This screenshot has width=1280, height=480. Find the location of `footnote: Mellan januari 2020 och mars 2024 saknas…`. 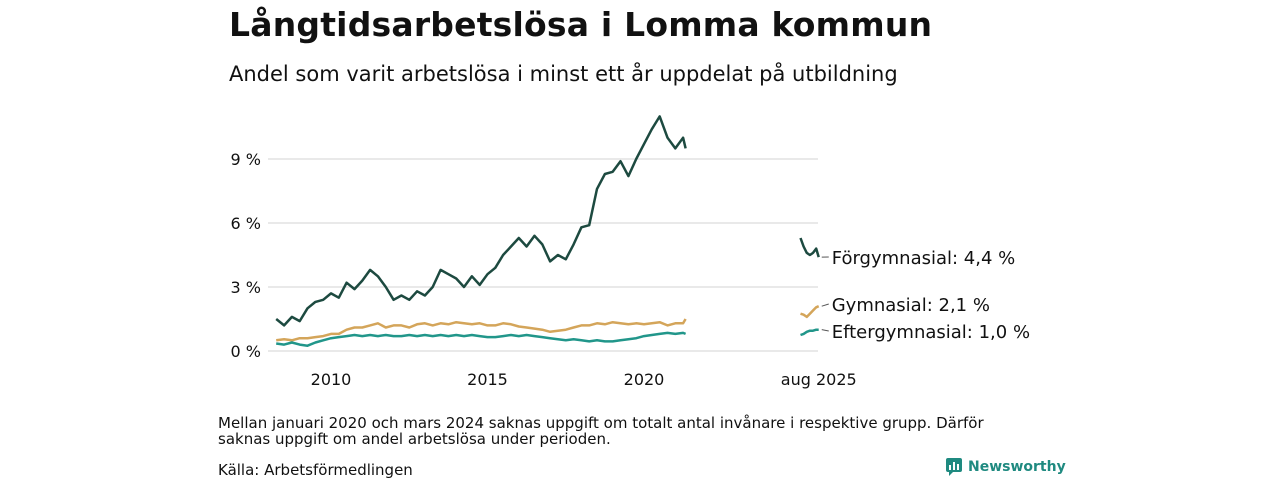

footnote: Mellan januari 2020 och mars 2024 saknas… is located at coordinates (601, 431).